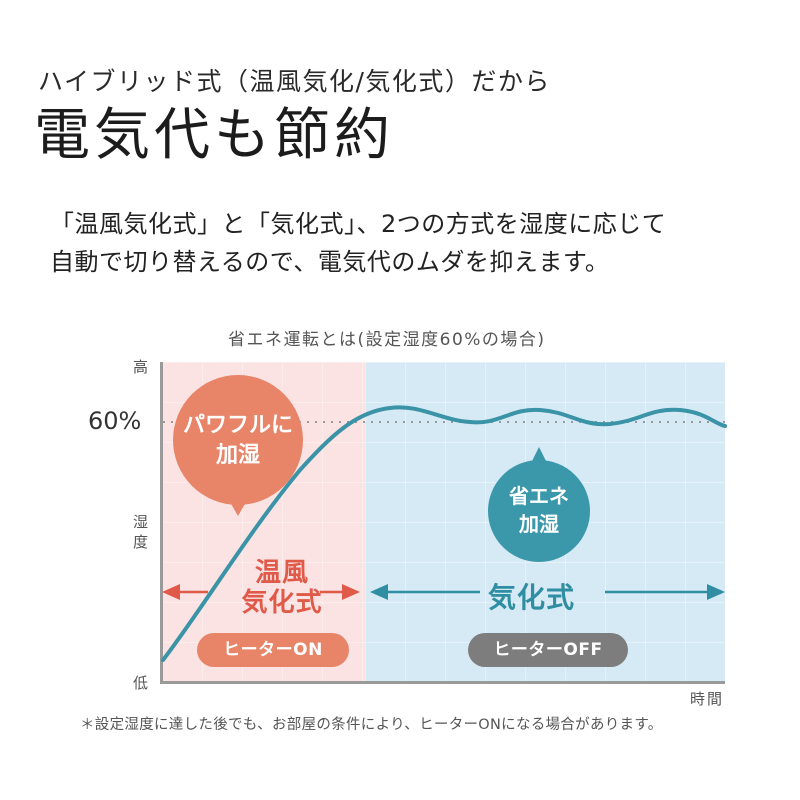 The width and height of the screenshot is (800, 800). What do you see at coordinates (161, 523) in the screenshot?
I see `y-axis` at bounding box center [161, 523].